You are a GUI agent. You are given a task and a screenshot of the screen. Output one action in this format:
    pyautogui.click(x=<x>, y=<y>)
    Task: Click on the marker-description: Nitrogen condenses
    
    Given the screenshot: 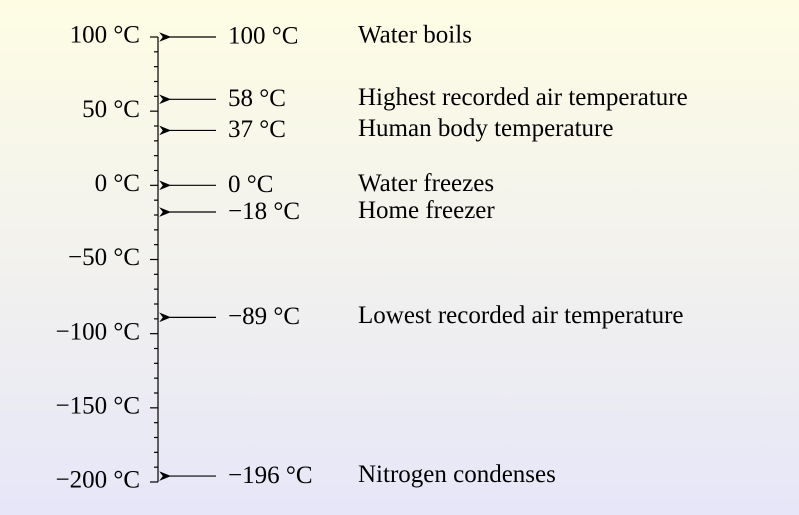 What is the action you would take?
    pyautogui.click(x=457, y=474)
    